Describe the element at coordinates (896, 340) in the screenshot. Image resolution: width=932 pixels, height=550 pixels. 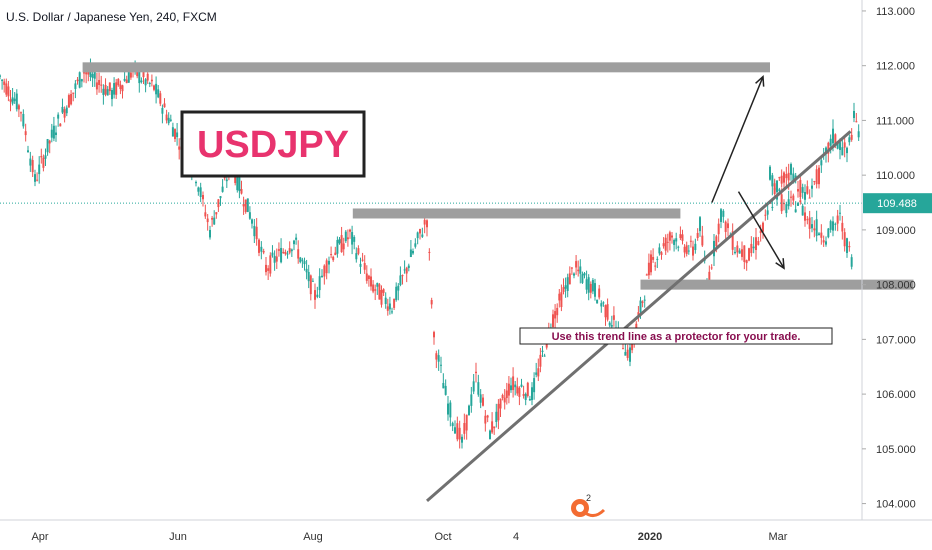
I see `y-tick-label: 107.000` at that location.